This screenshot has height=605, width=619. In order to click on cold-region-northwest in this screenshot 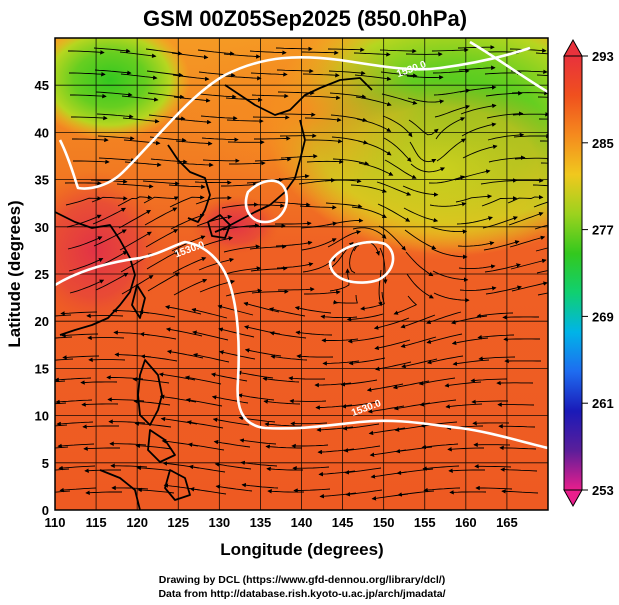, I will do `click(122, 89)`.